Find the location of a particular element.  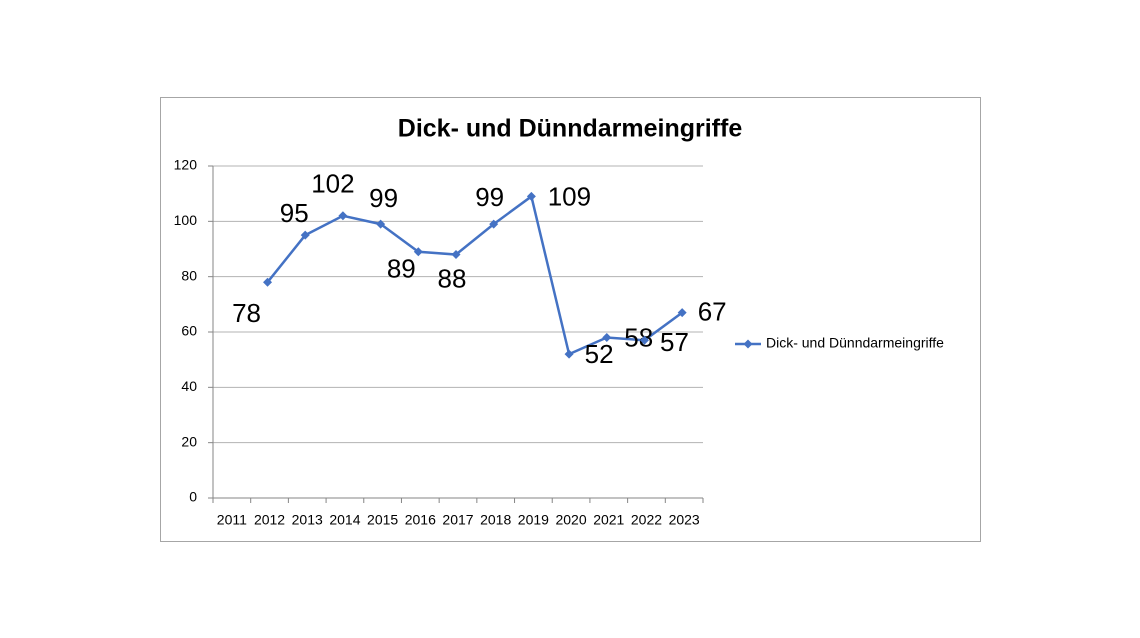

data-label: 89 is located at coordinates (401, 269).